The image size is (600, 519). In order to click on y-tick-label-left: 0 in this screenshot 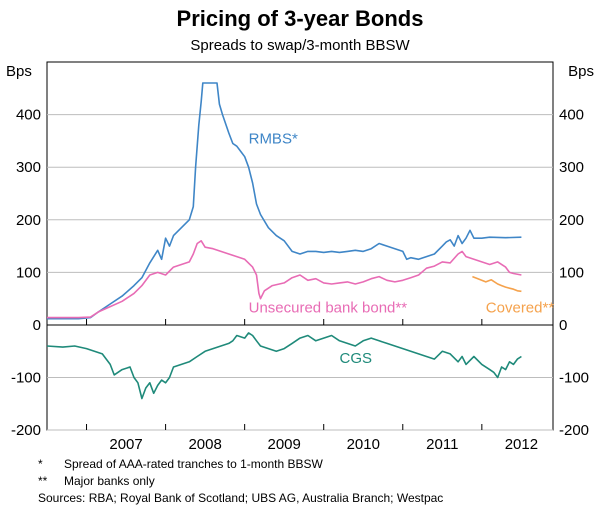, I will do `click(37, 325)`.